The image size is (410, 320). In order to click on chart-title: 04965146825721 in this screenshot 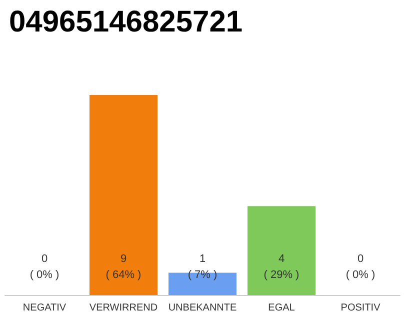, I will do `click(126, 22)`.